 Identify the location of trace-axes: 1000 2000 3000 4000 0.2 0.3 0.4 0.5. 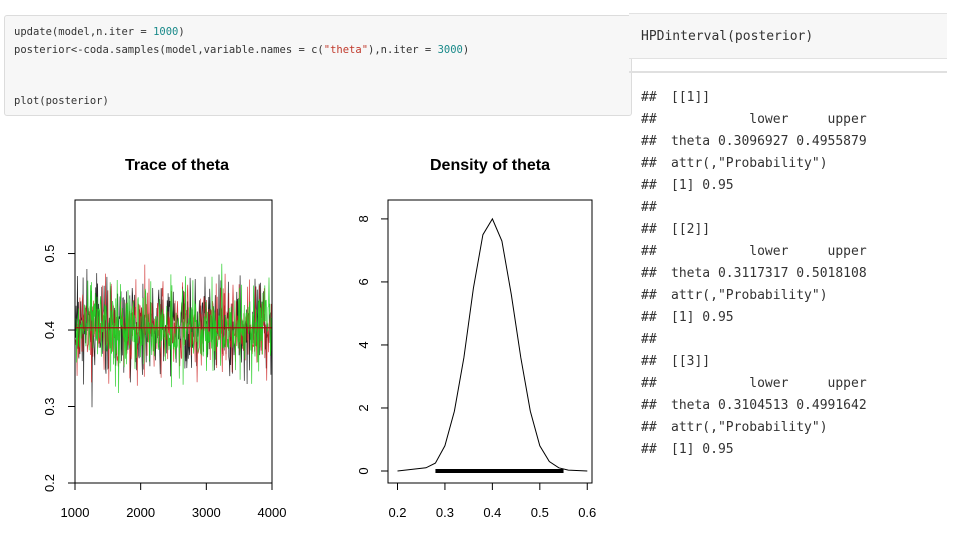
(164, 382).